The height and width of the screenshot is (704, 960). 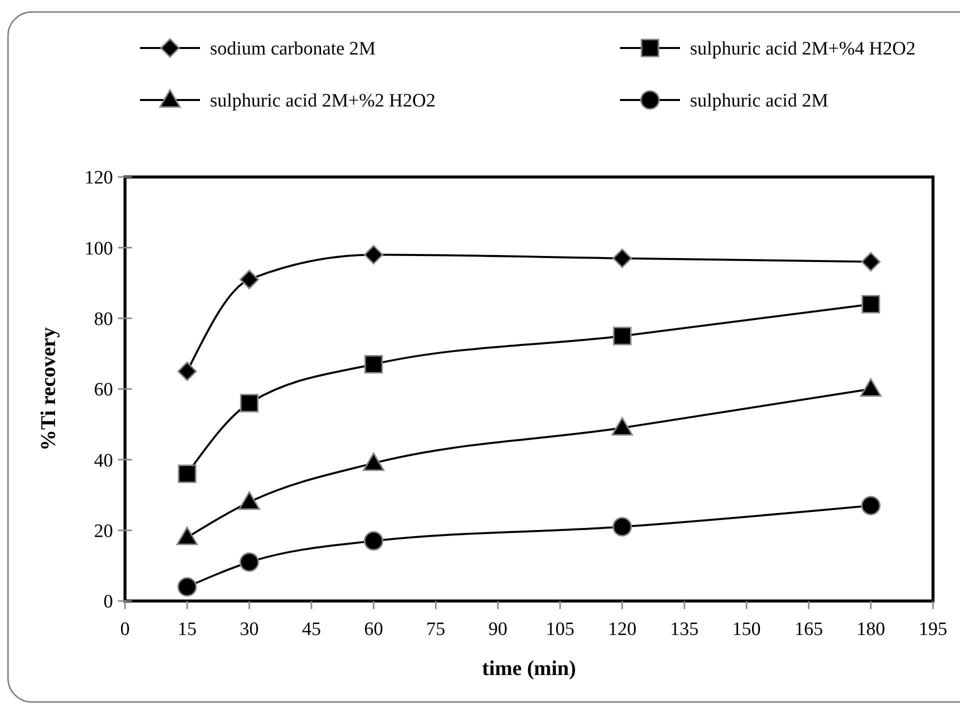 What do you see at coordinates (249, 629) in the screenshot?
I see `x-tick-label: 30` at bounding box center [249, 629].